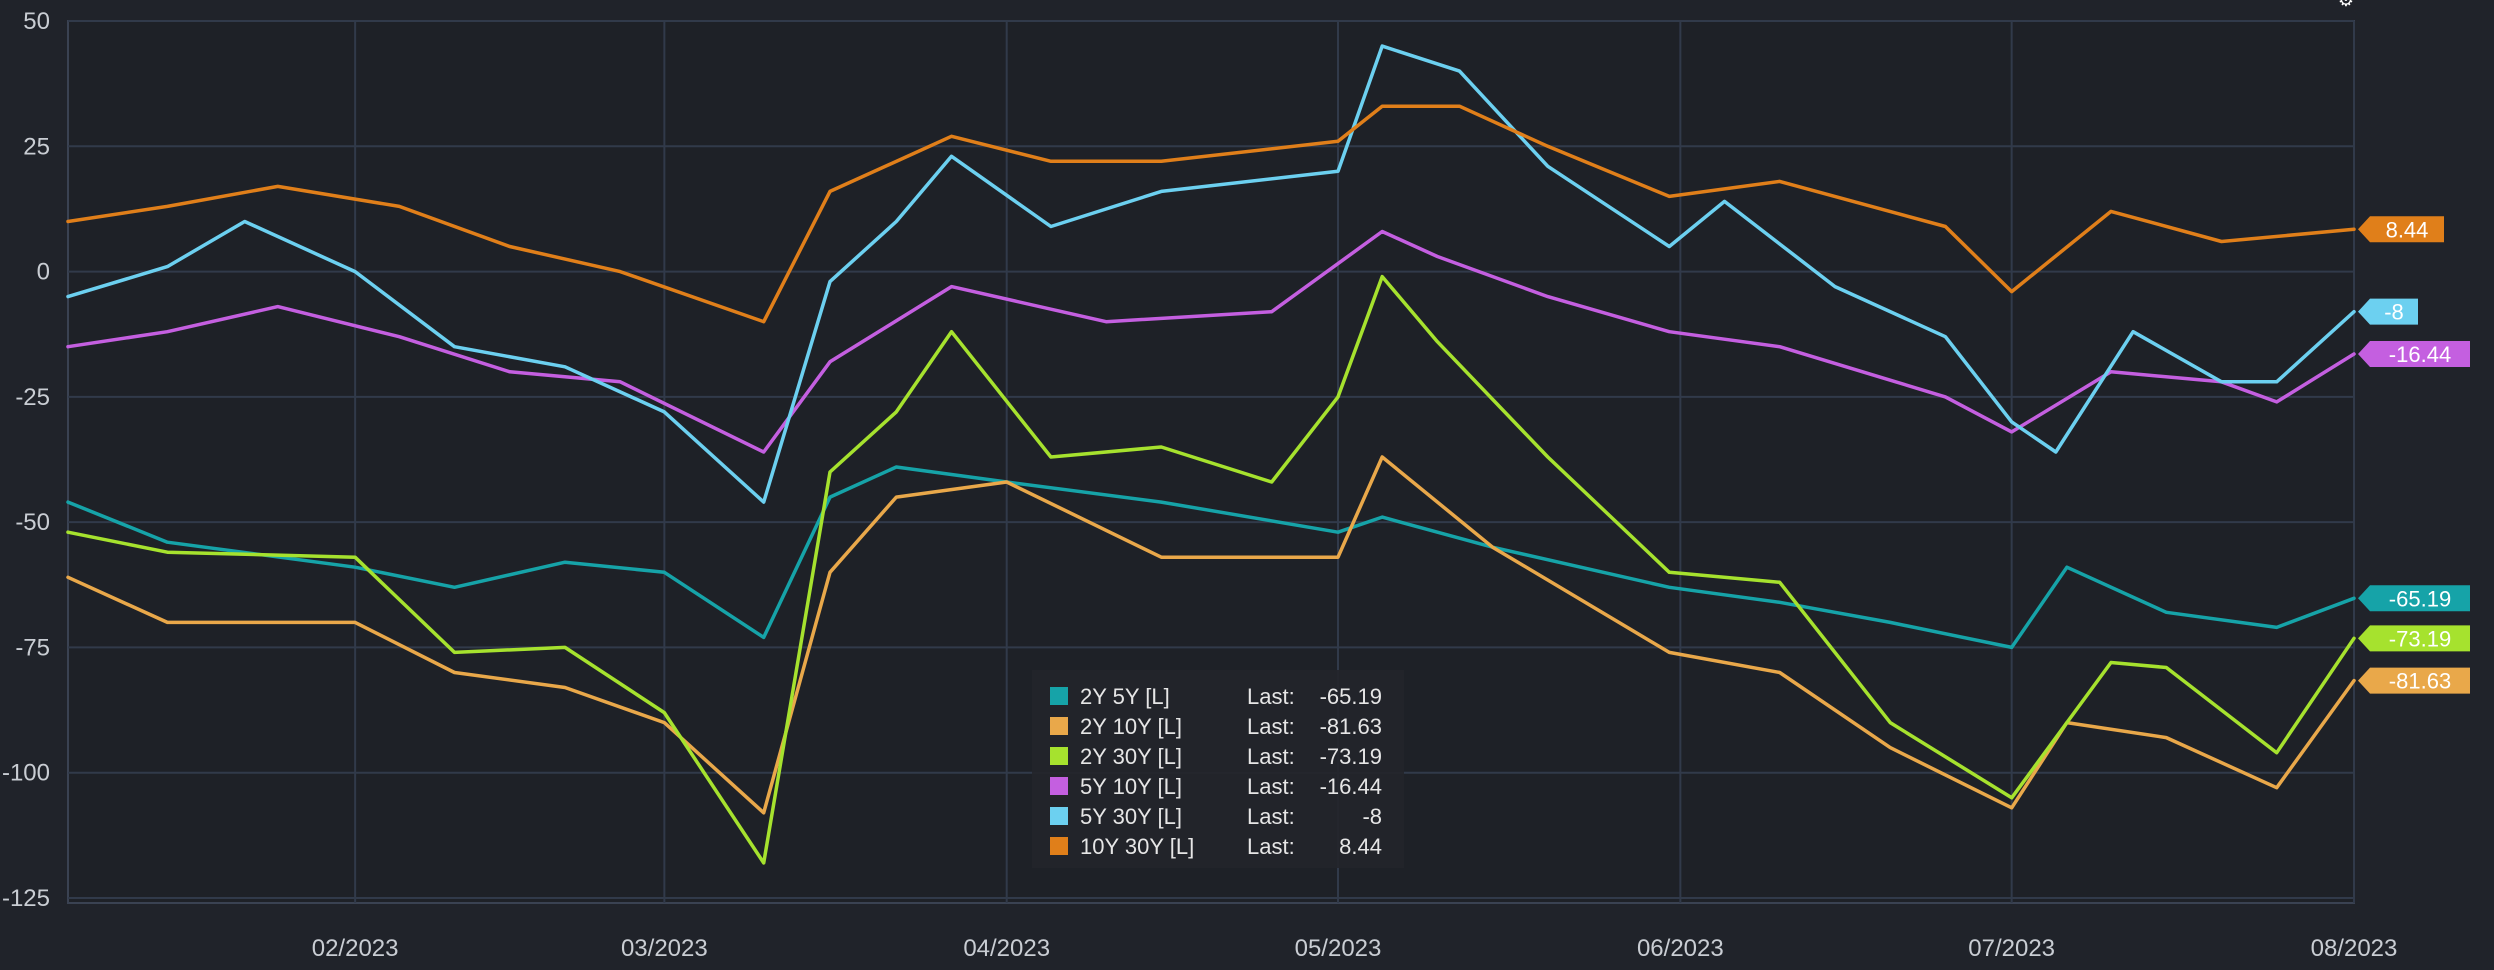  I want to click on end-value-tag: -16.44, so click(2414, 353).